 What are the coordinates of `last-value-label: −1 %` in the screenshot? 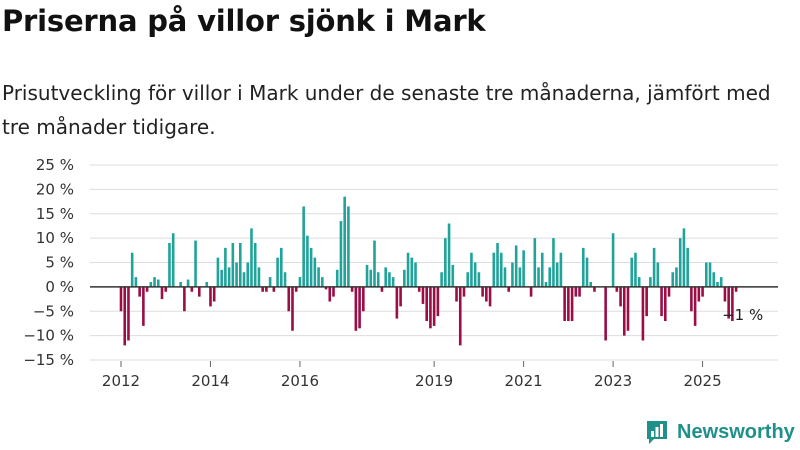 It's located at (742, 315).